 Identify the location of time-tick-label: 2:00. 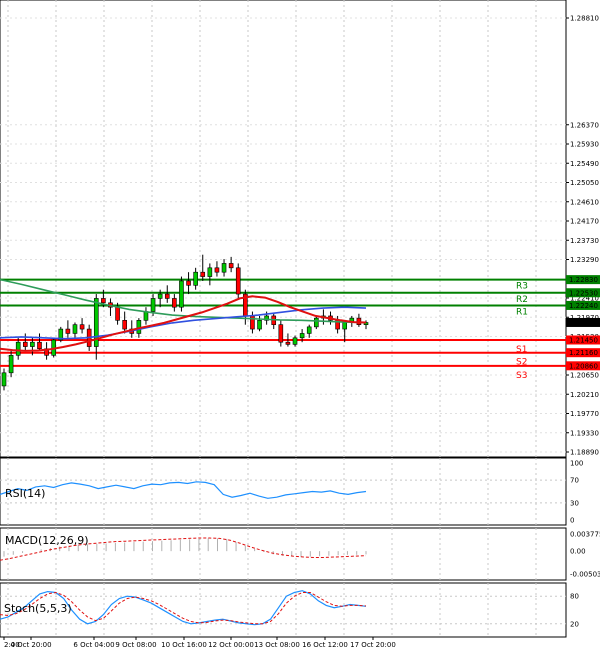
(12, 645).